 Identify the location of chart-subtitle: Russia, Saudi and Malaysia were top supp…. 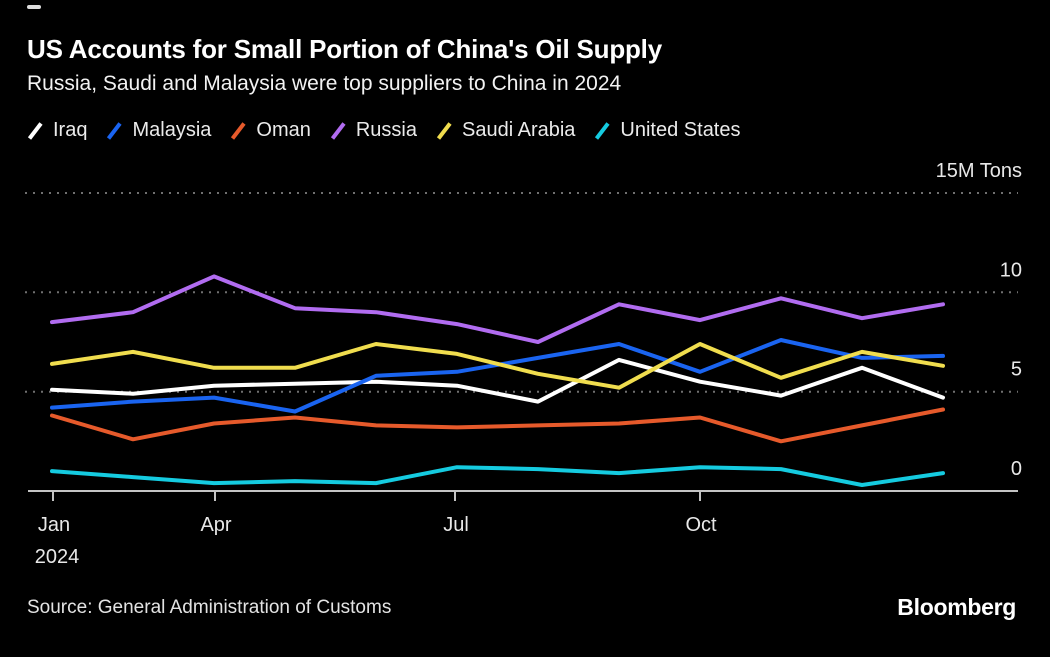
(324, 83).